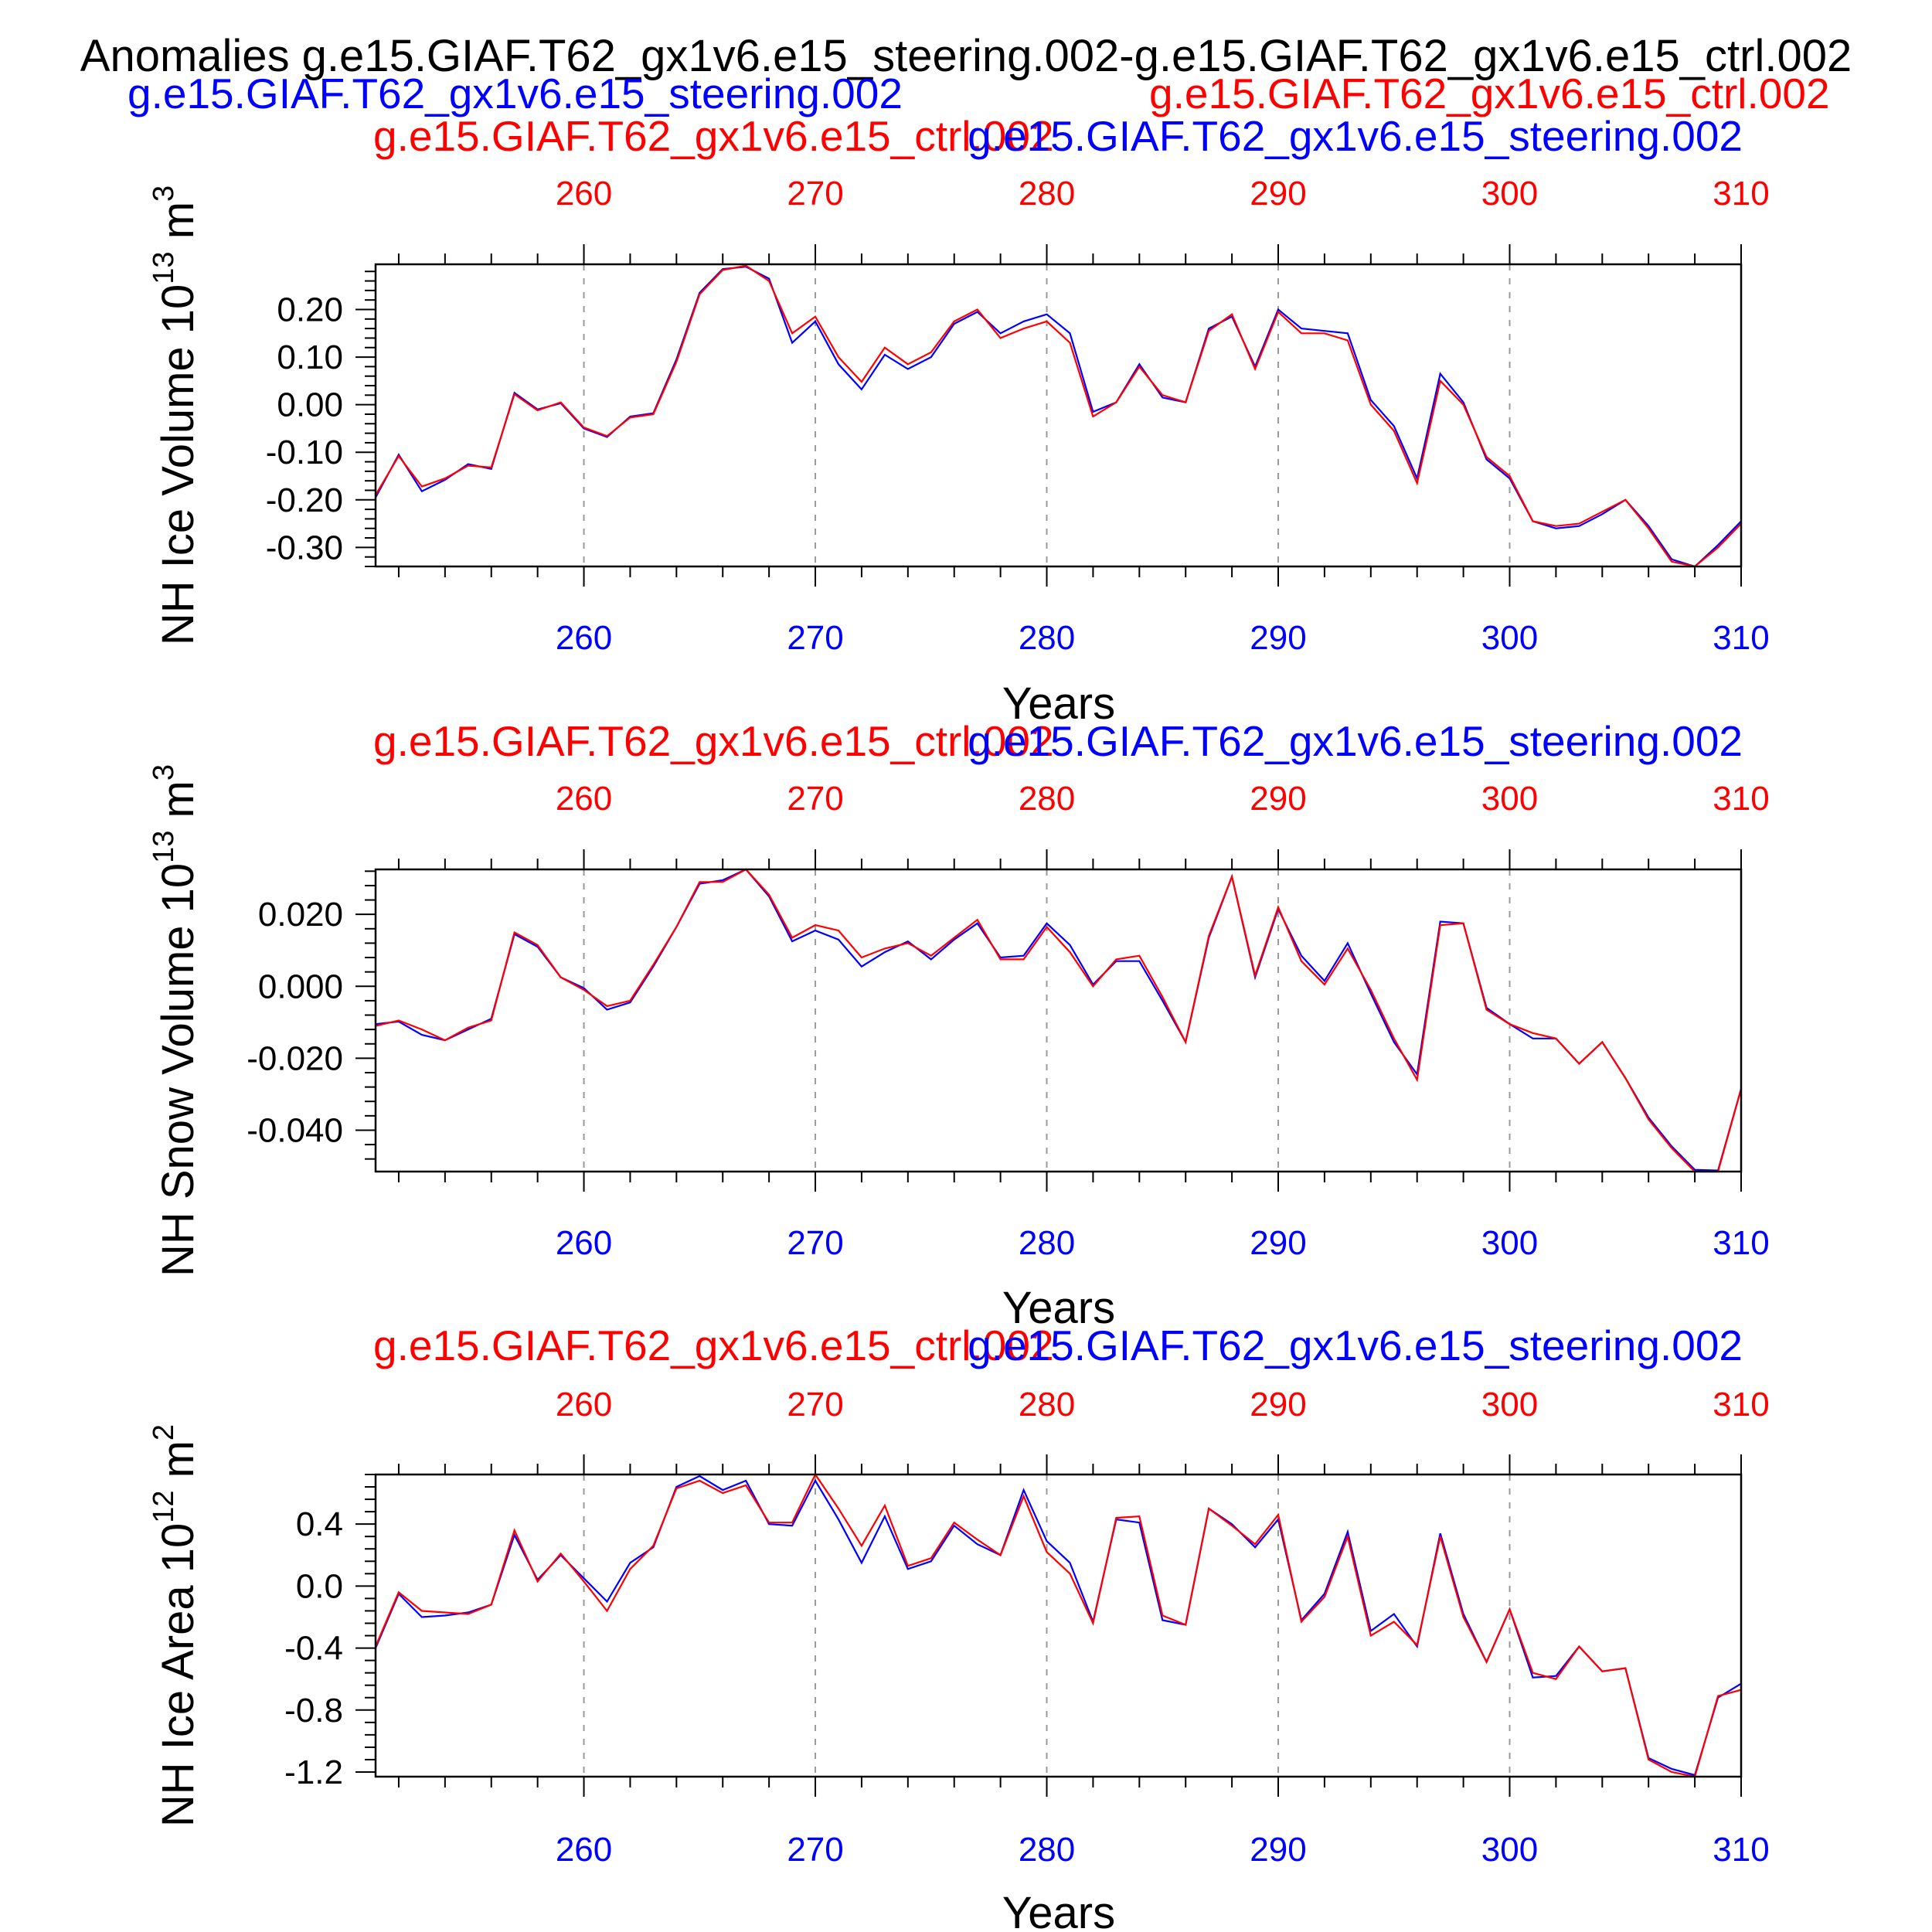  Describe the element at coordinates (305, 500) in the screenshot. I see `y-tick-label: -0.20` at that location.